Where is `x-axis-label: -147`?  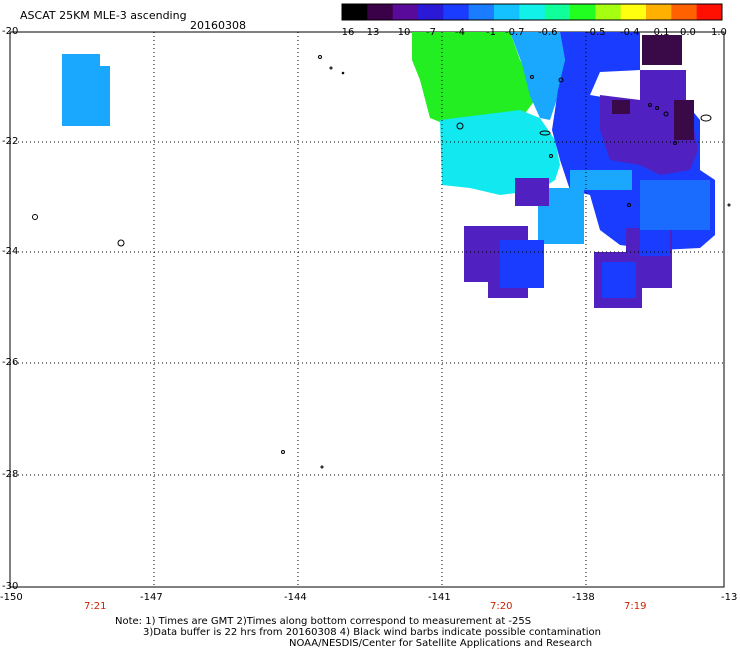 x-axis-label: -147 is located at coordinates (151, 597).